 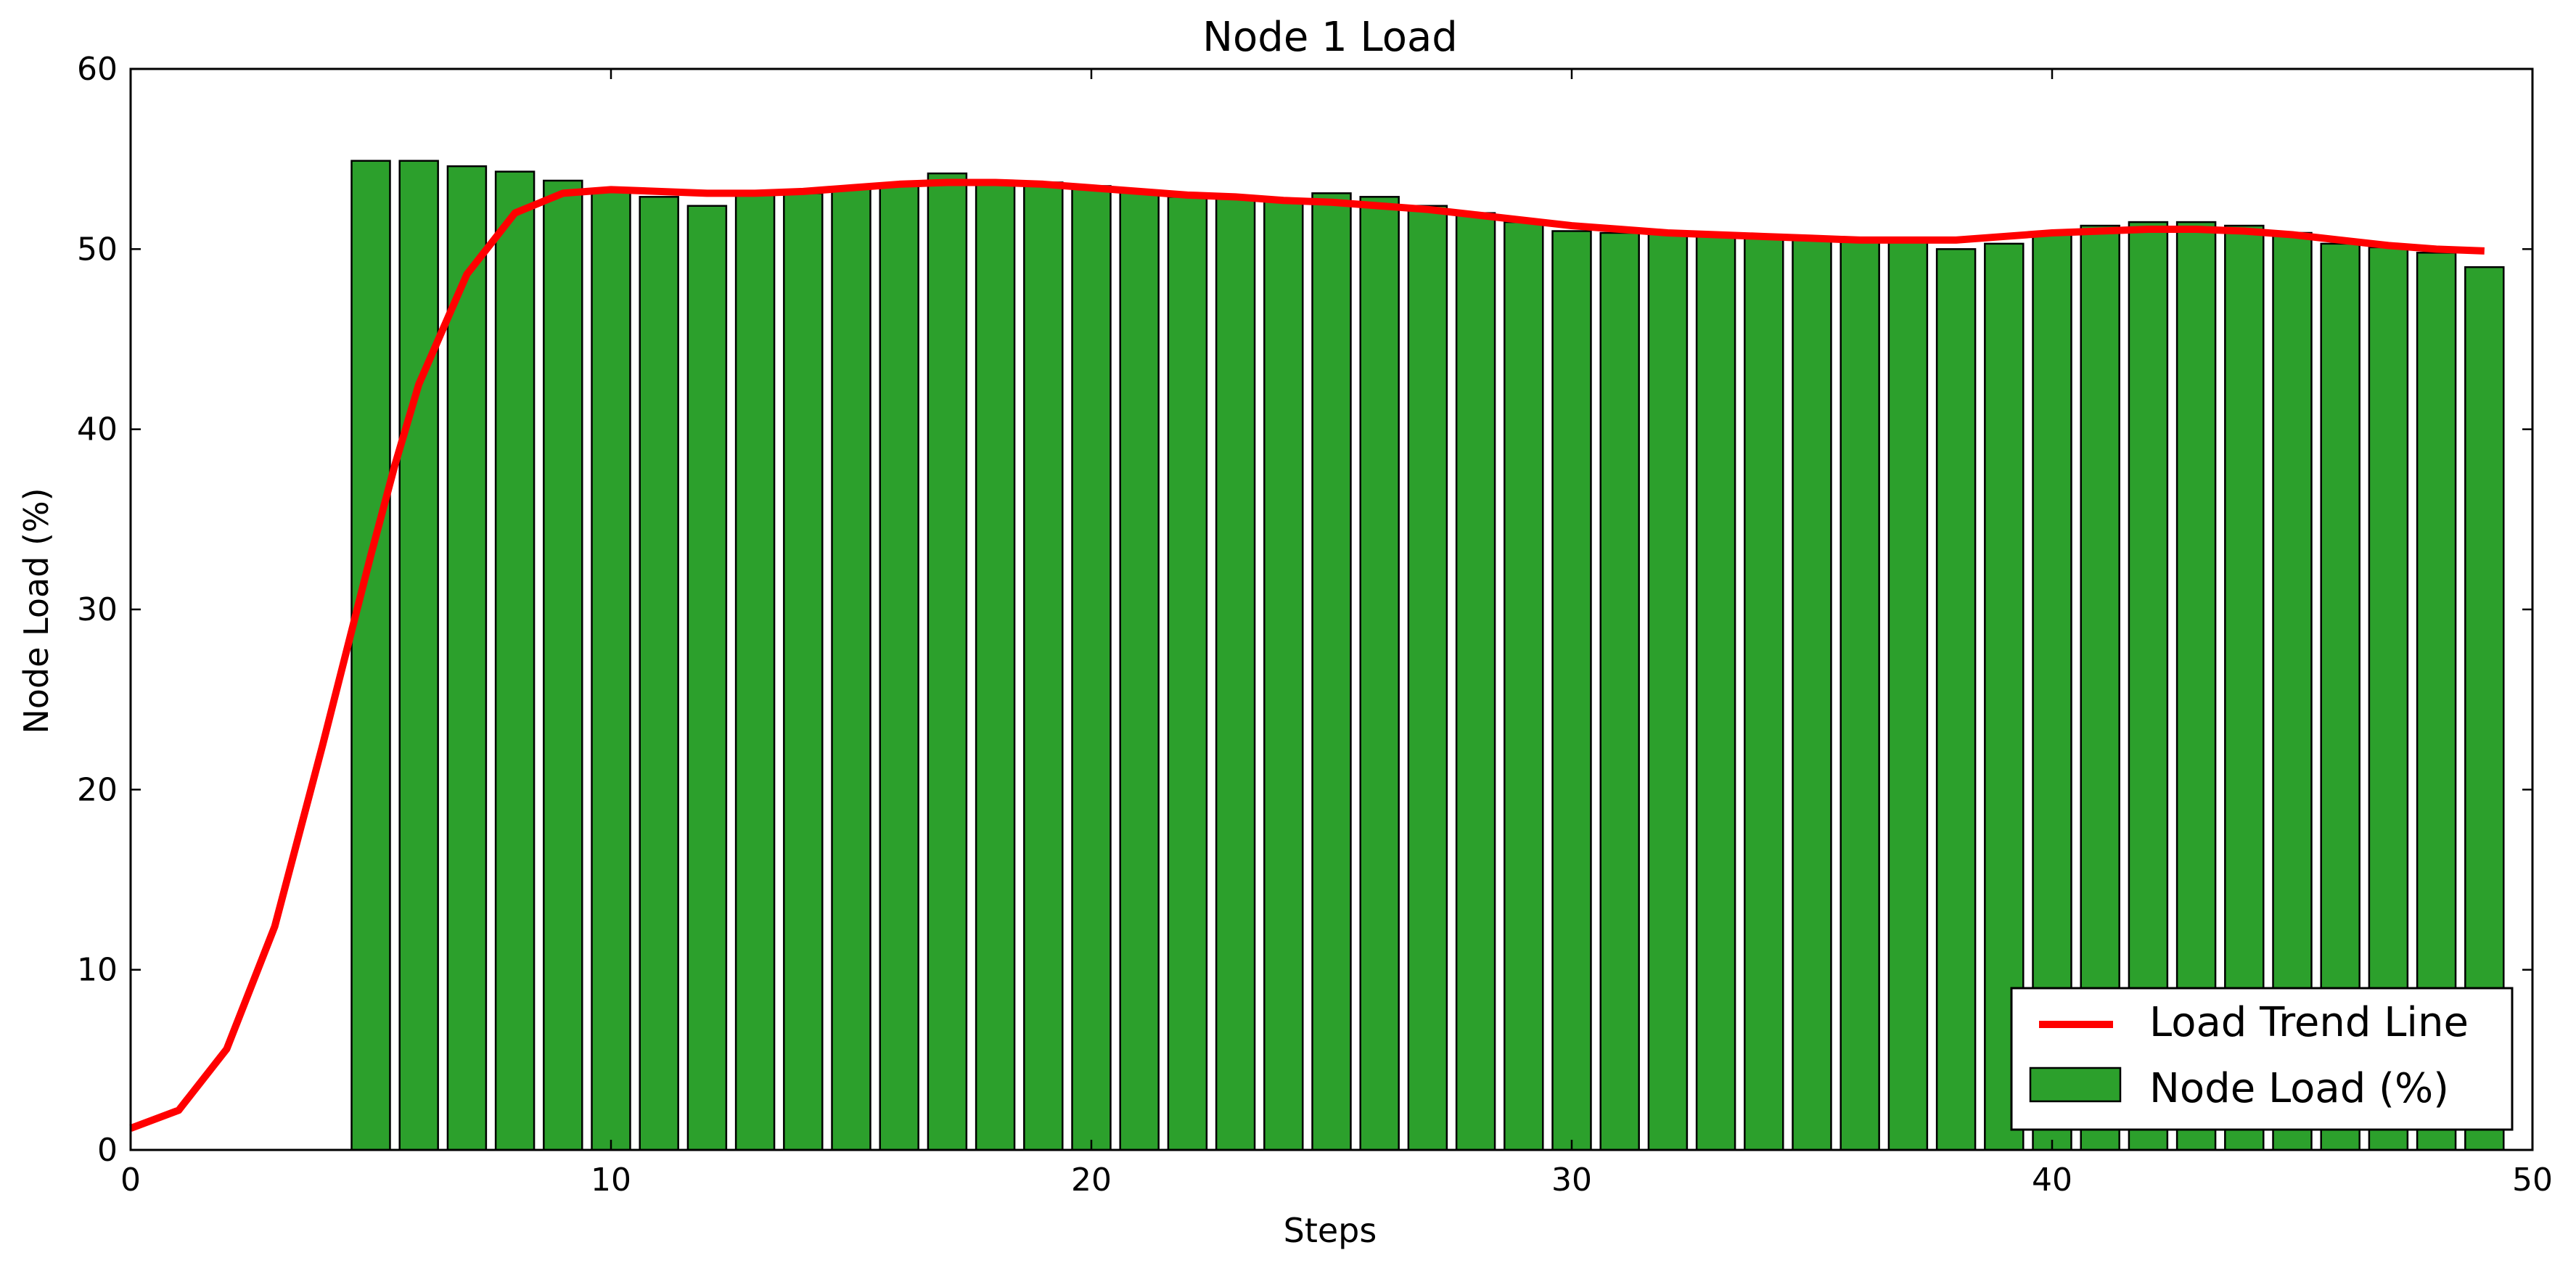 I want to click on x-tick-label: 20, so click(x=1091, y=1180).